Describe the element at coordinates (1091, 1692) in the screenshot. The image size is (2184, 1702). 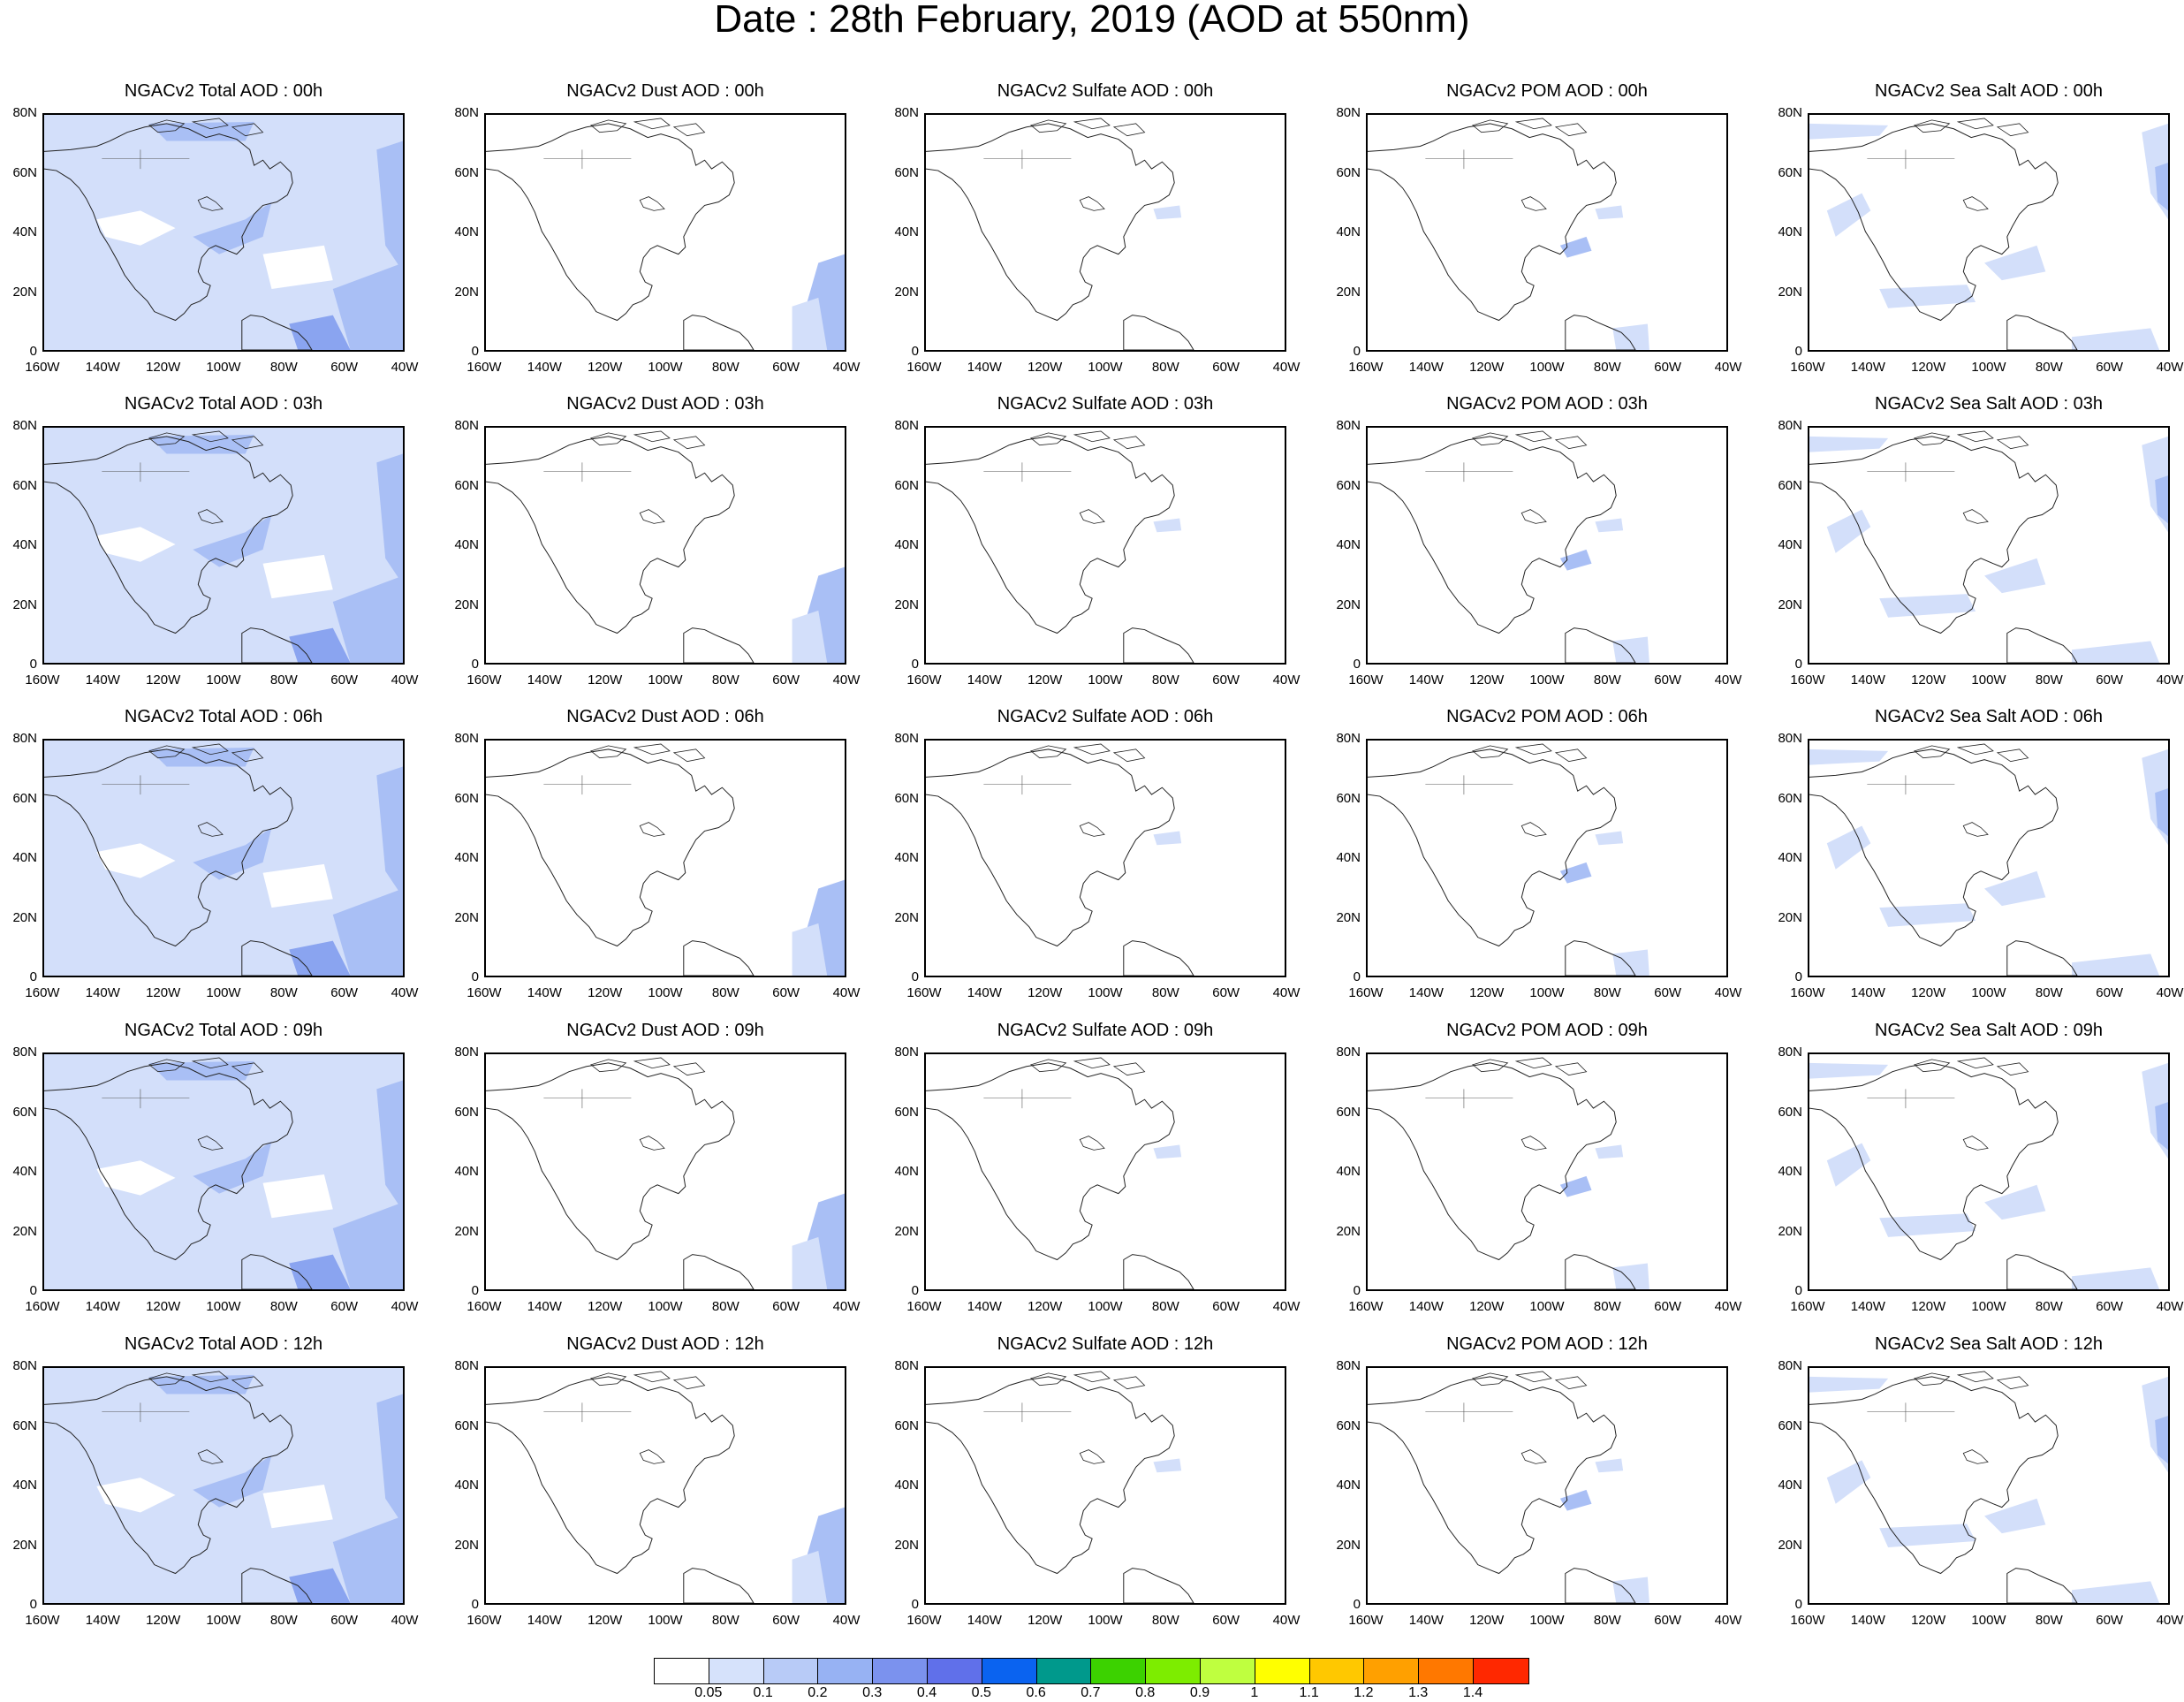
I see `colorbar-label: 0.7` at that location.